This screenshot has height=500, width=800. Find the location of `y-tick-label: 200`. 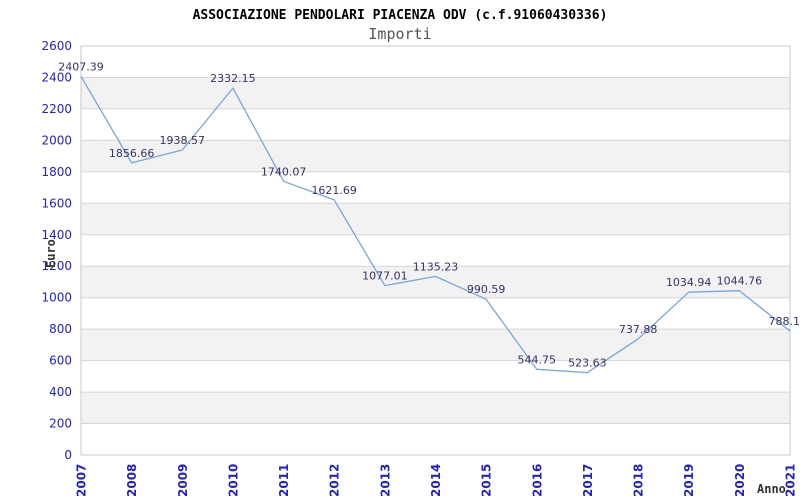

y-tick-label: 200 is located at coordinates (60, 424).